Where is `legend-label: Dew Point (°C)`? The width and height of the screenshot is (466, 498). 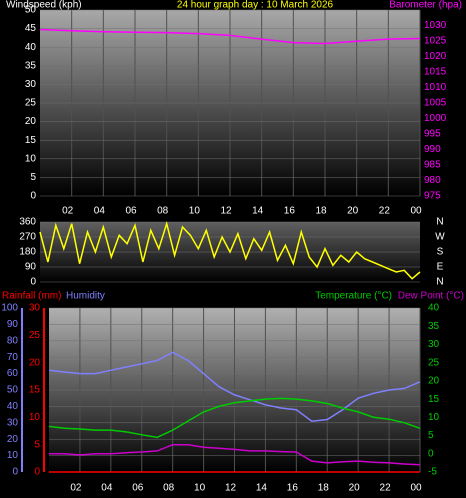 legend-label: Dew Point (°C) is located at coordinates (431, 296).